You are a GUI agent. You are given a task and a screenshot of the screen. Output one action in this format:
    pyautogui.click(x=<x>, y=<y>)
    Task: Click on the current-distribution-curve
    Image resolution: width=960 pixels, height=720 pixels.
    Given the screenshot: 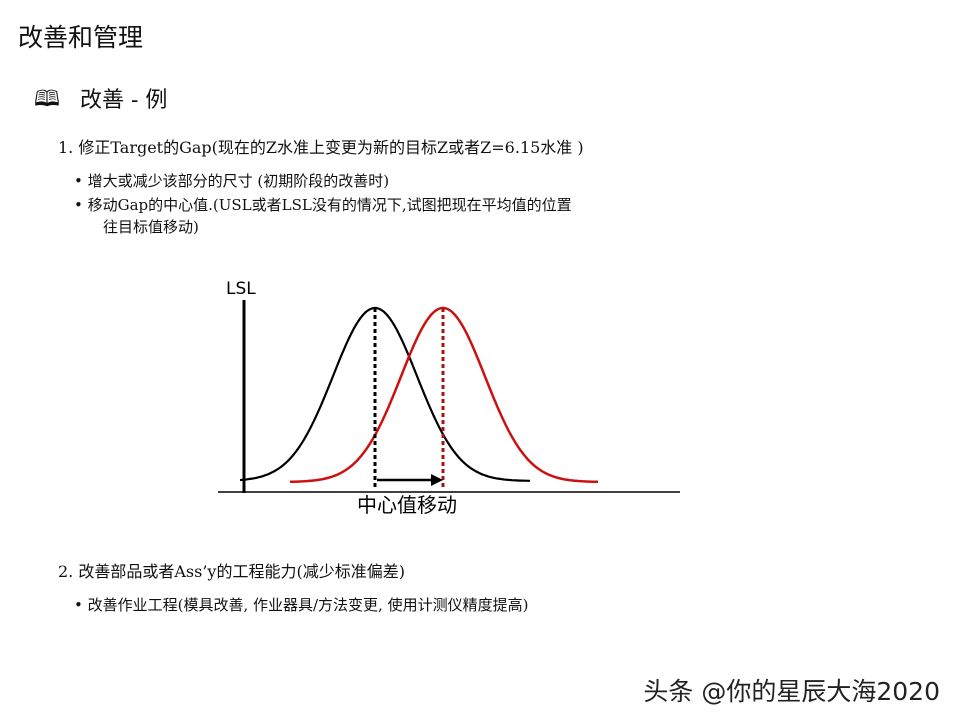 What is the action you would take?
    pyautogui.click(x=384, y=394)
    